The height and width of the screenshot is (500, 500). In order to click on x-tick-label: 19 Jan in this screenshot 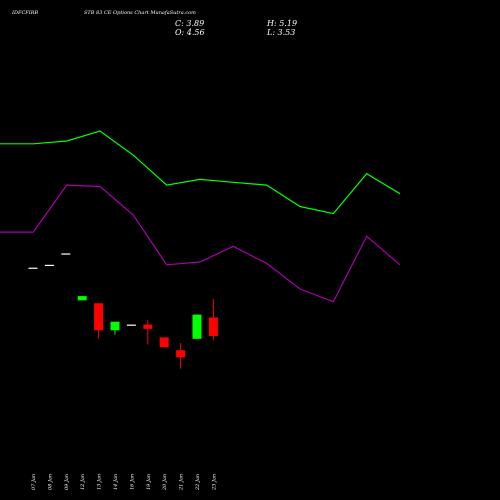, I will do `click(149, 482)`.